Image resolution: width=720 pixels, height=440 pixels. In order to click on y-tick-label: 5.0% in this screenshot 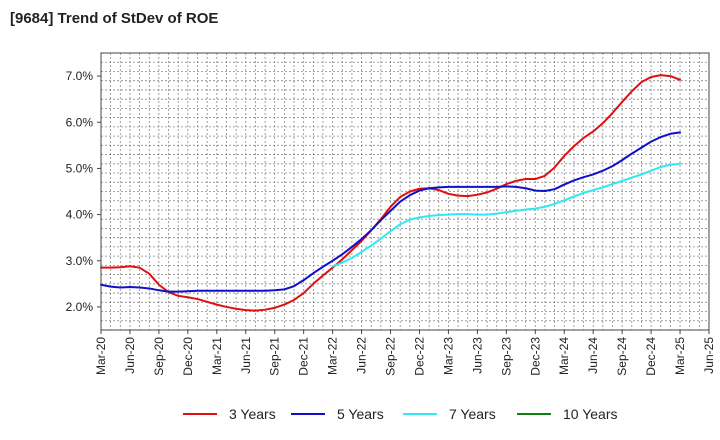, I will do `click(80, 168)`.